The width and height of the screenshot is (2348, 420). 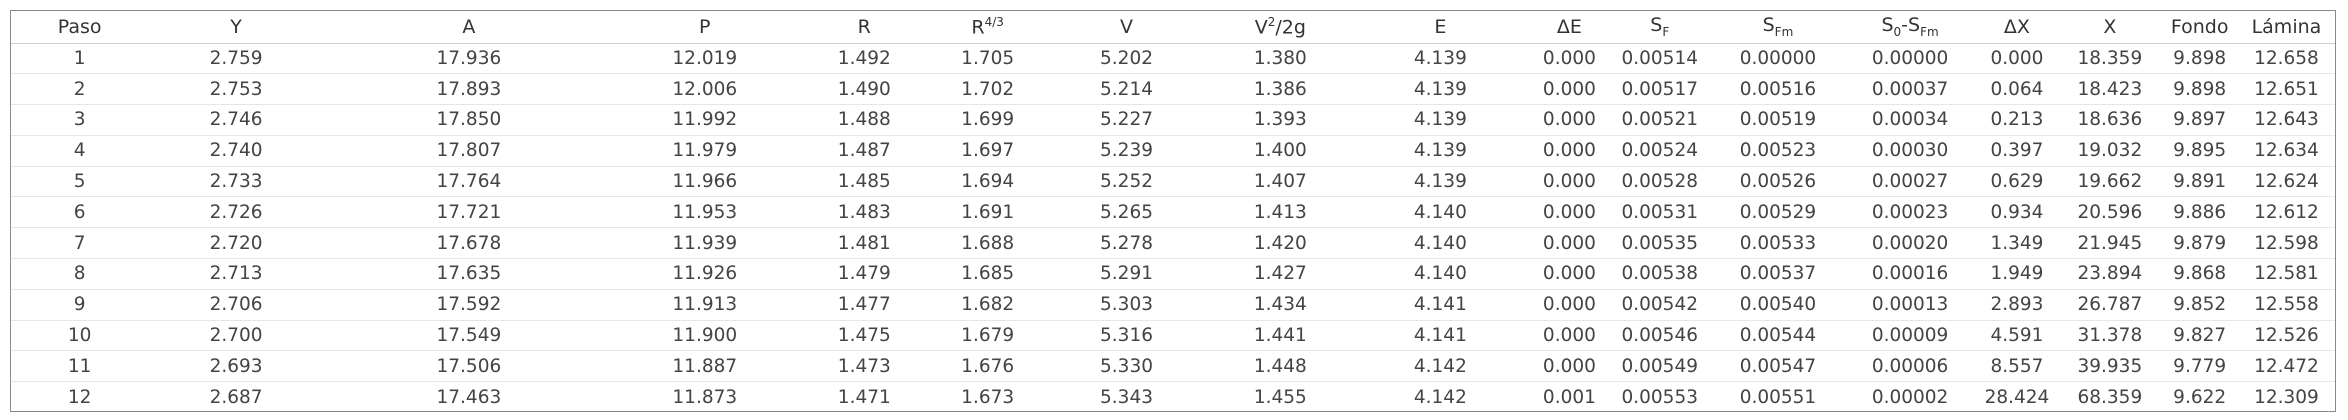 I want to click on table-cell: 0.00531, so click(x=1659, y=212).